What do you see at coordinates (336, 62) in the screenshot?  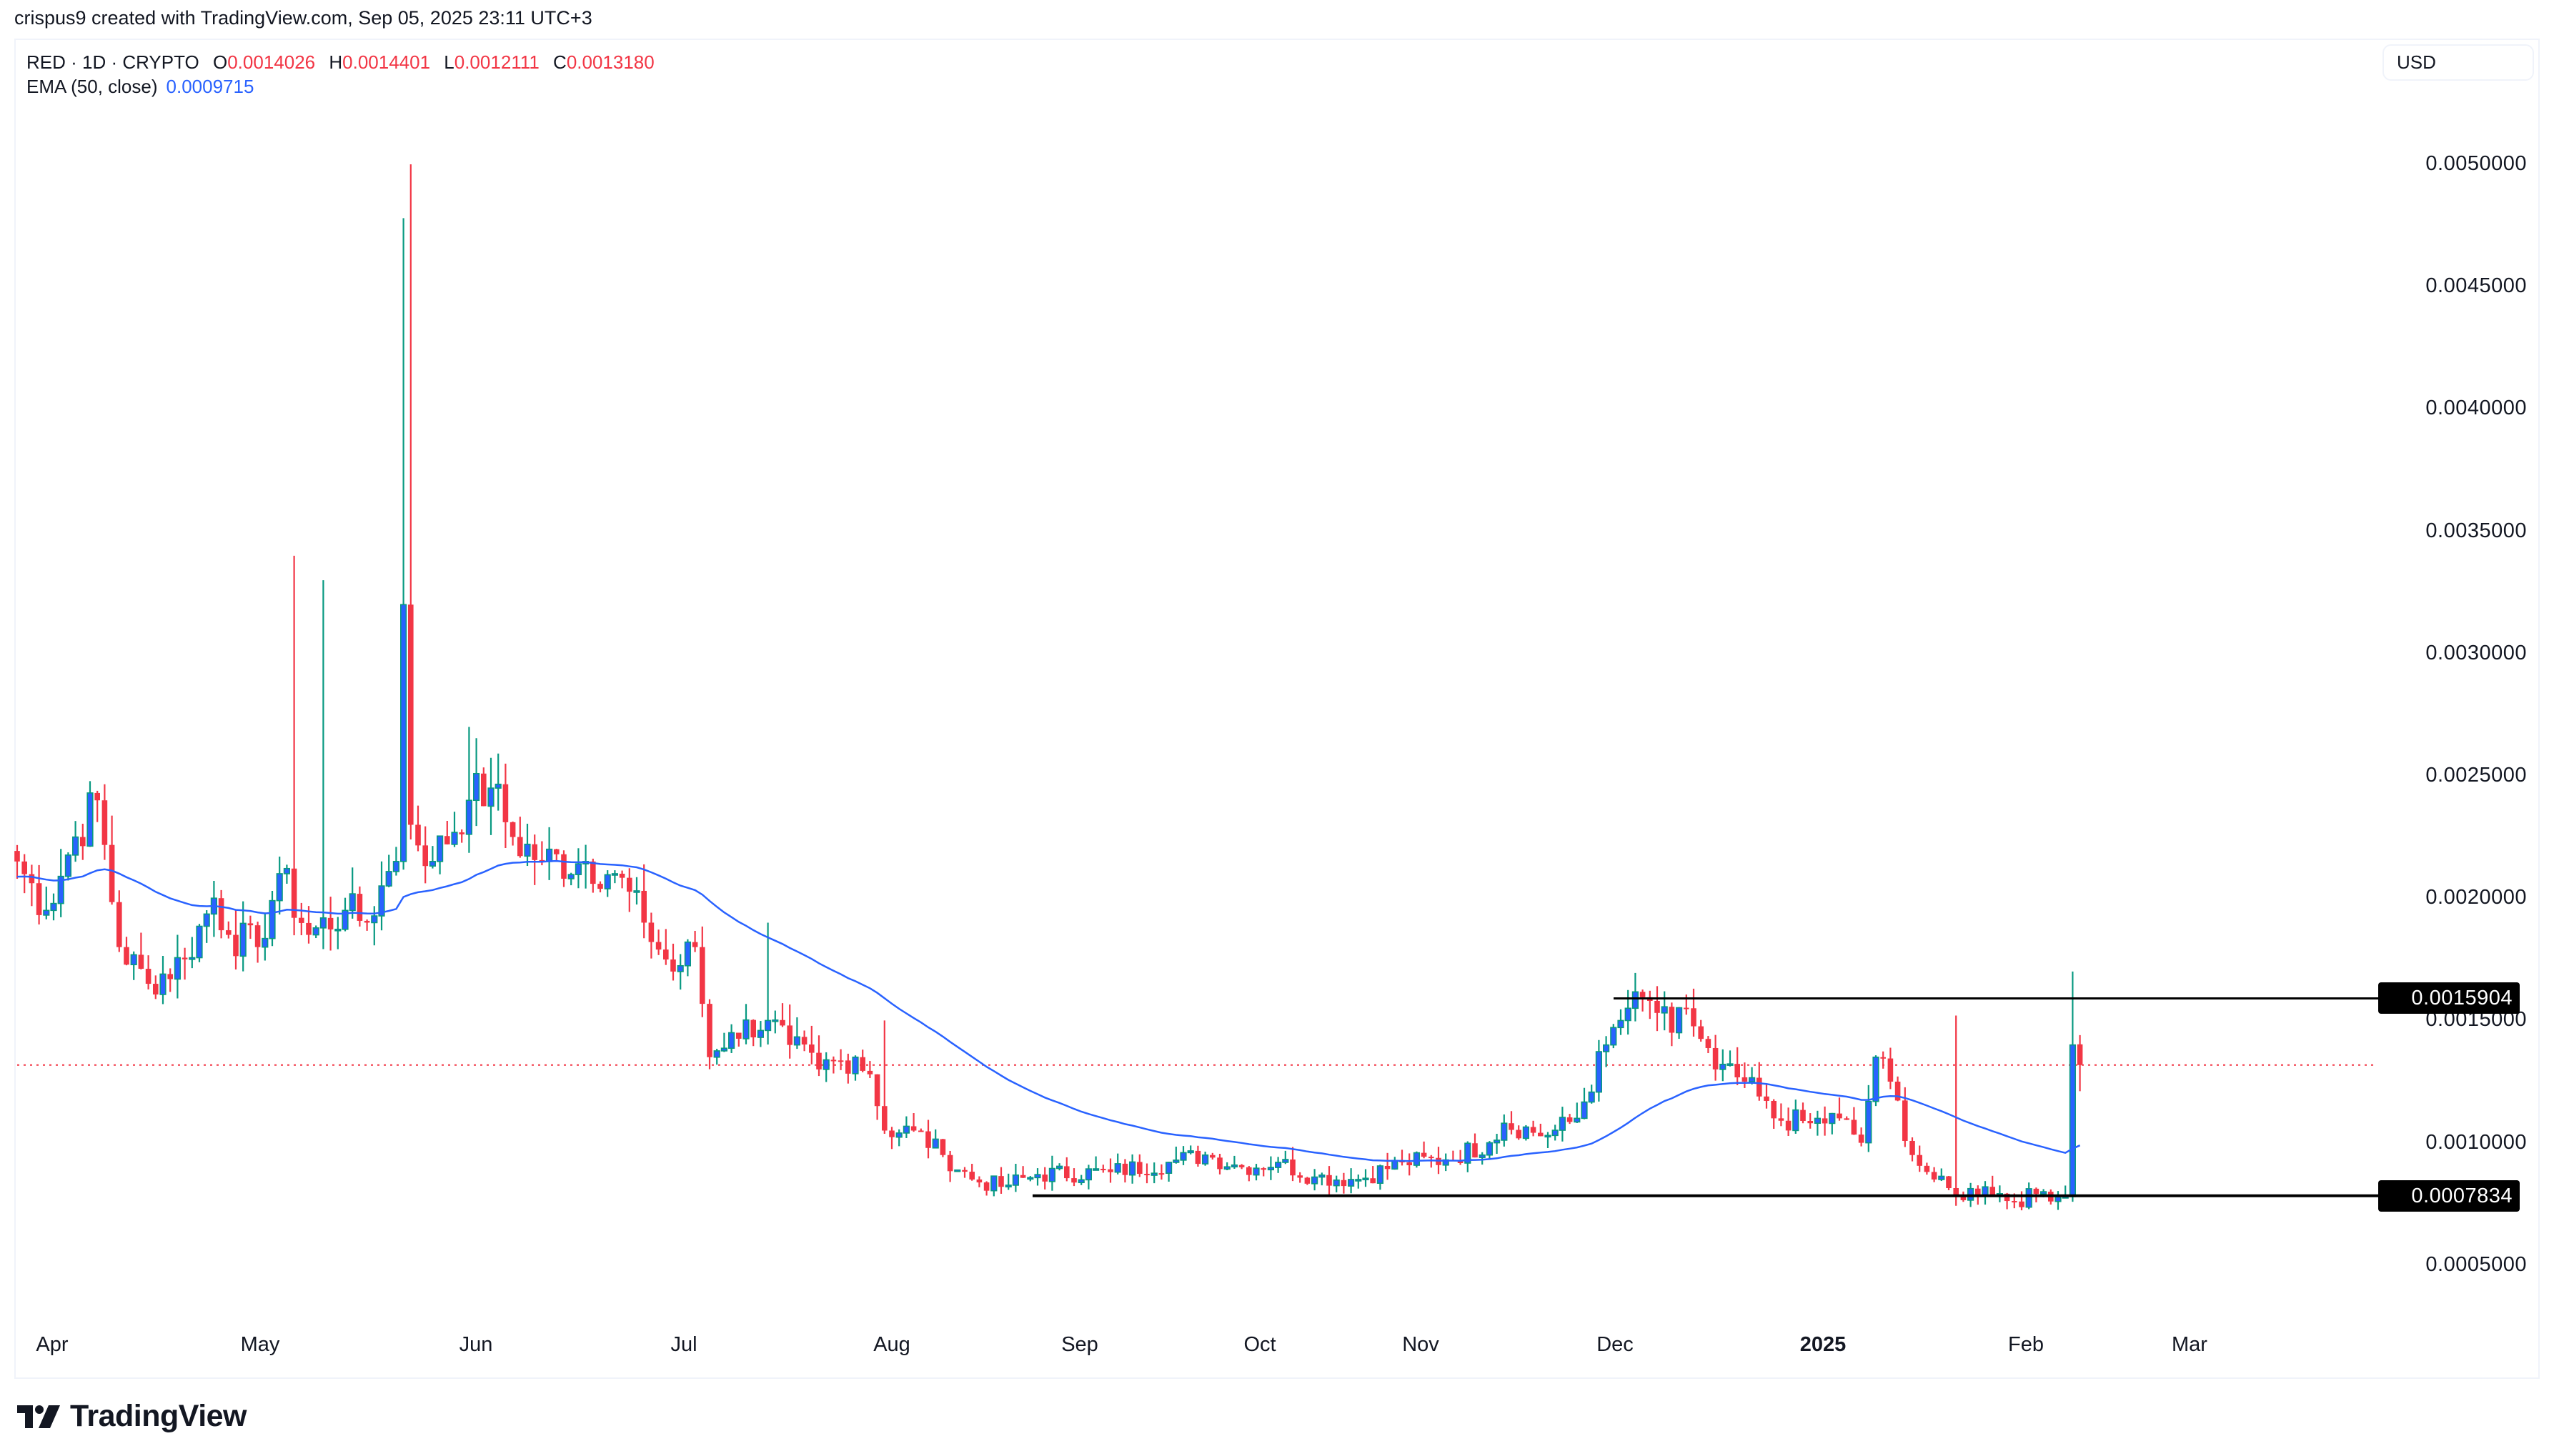 I see `high-label: H` at bounding box center [336, 62].